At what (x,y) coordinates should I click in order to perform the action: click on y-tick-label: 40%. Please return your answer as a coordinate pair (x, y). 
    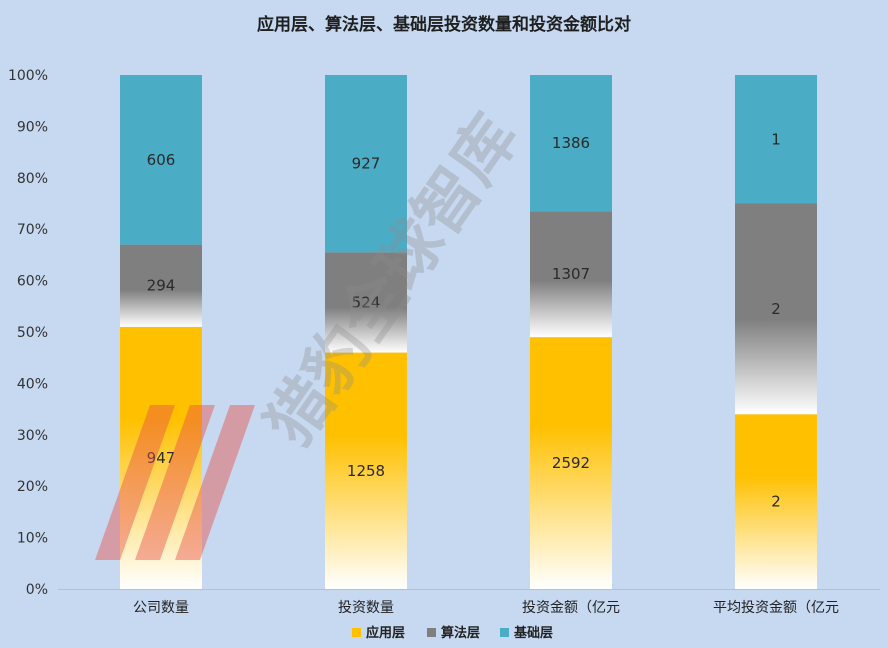
    Looking at the image, I should click on (32, 384).